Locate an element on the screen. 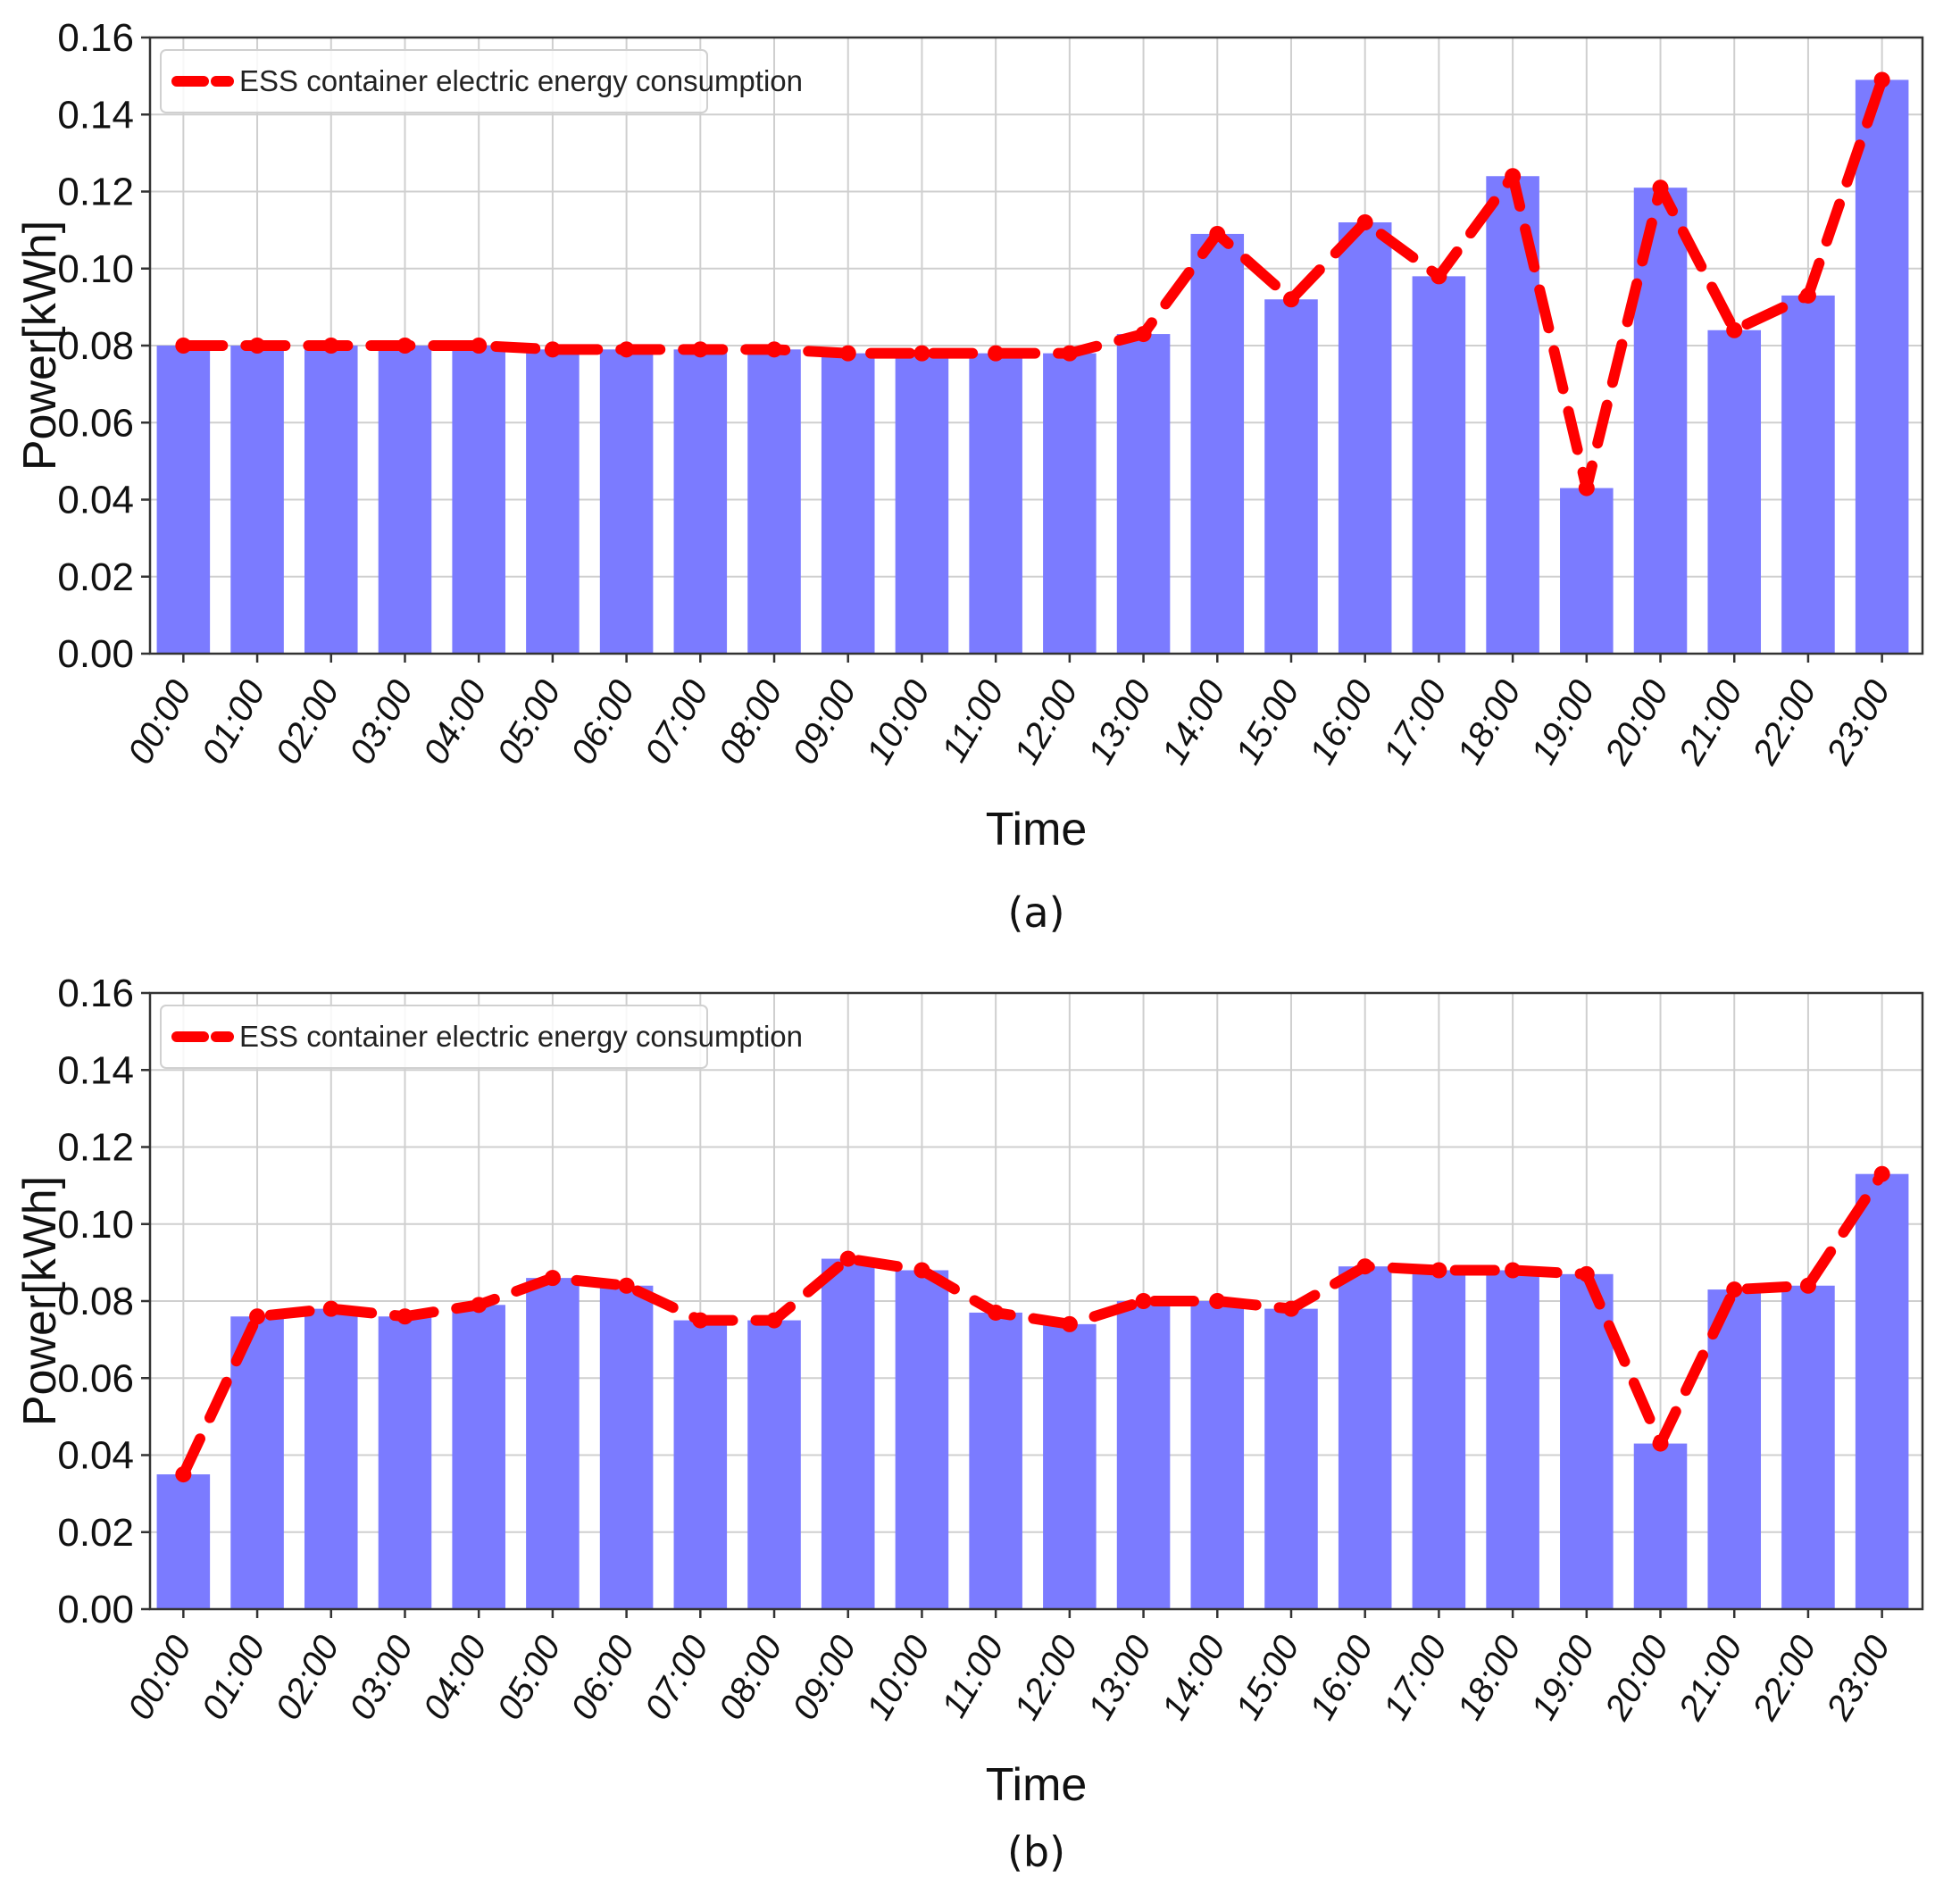 This screenshot has width=1960, height=1894. x-tick-label: 04:00 is located at coordinates (456, 1678).